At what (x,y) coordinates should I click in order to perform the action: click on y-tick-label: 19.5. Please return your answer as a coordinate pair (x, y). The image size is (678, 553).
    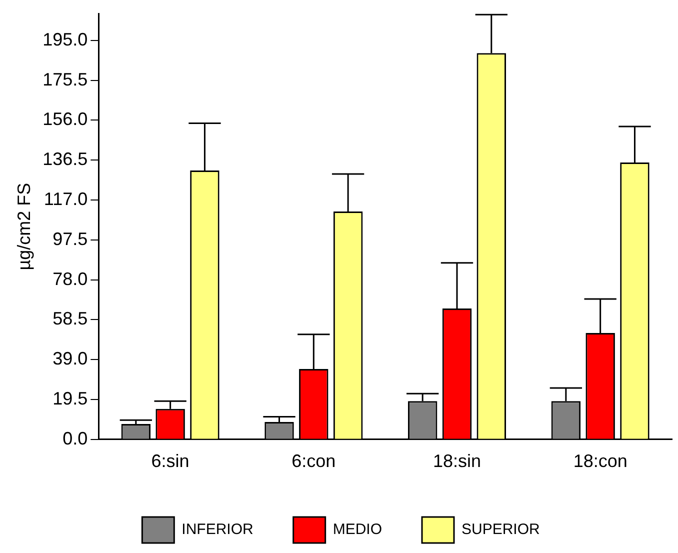
    Looking at the image, I should click on (70, 398).